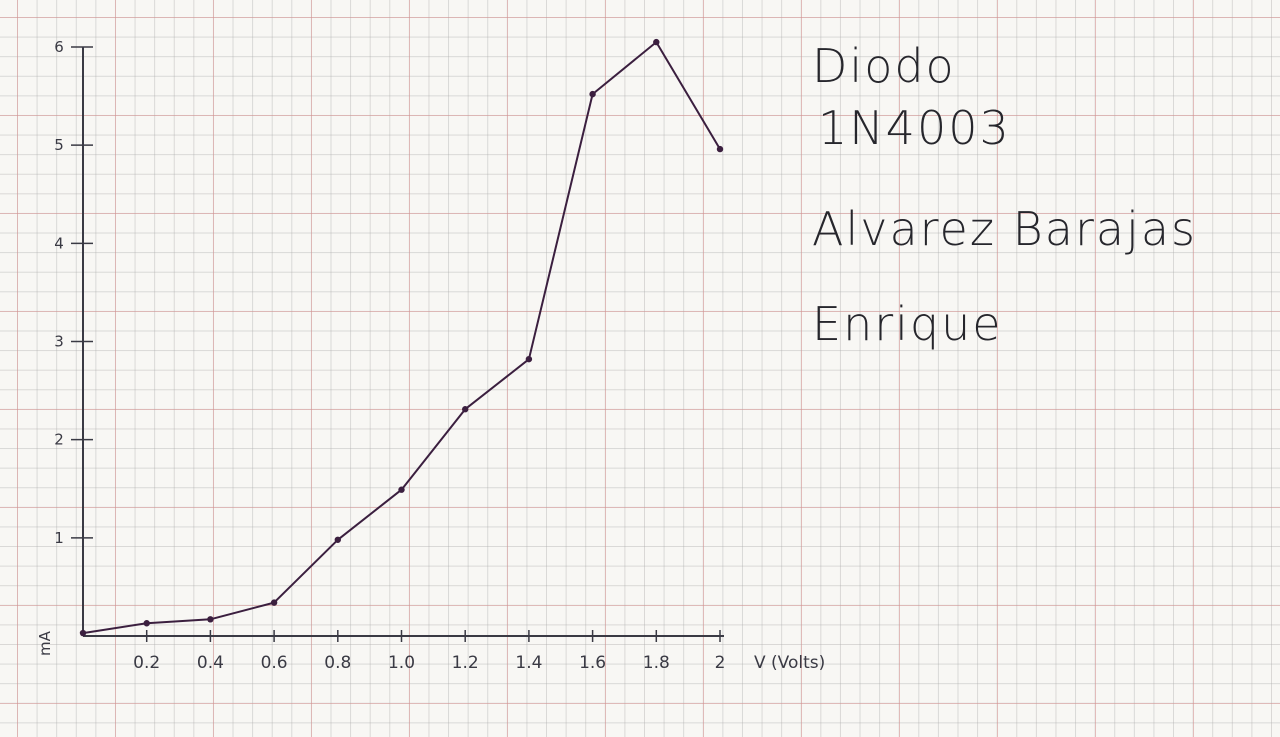  Describe the element at coordinates (274, 663) in the screenshot. I see `x-tick-label: 0.6` at that location.